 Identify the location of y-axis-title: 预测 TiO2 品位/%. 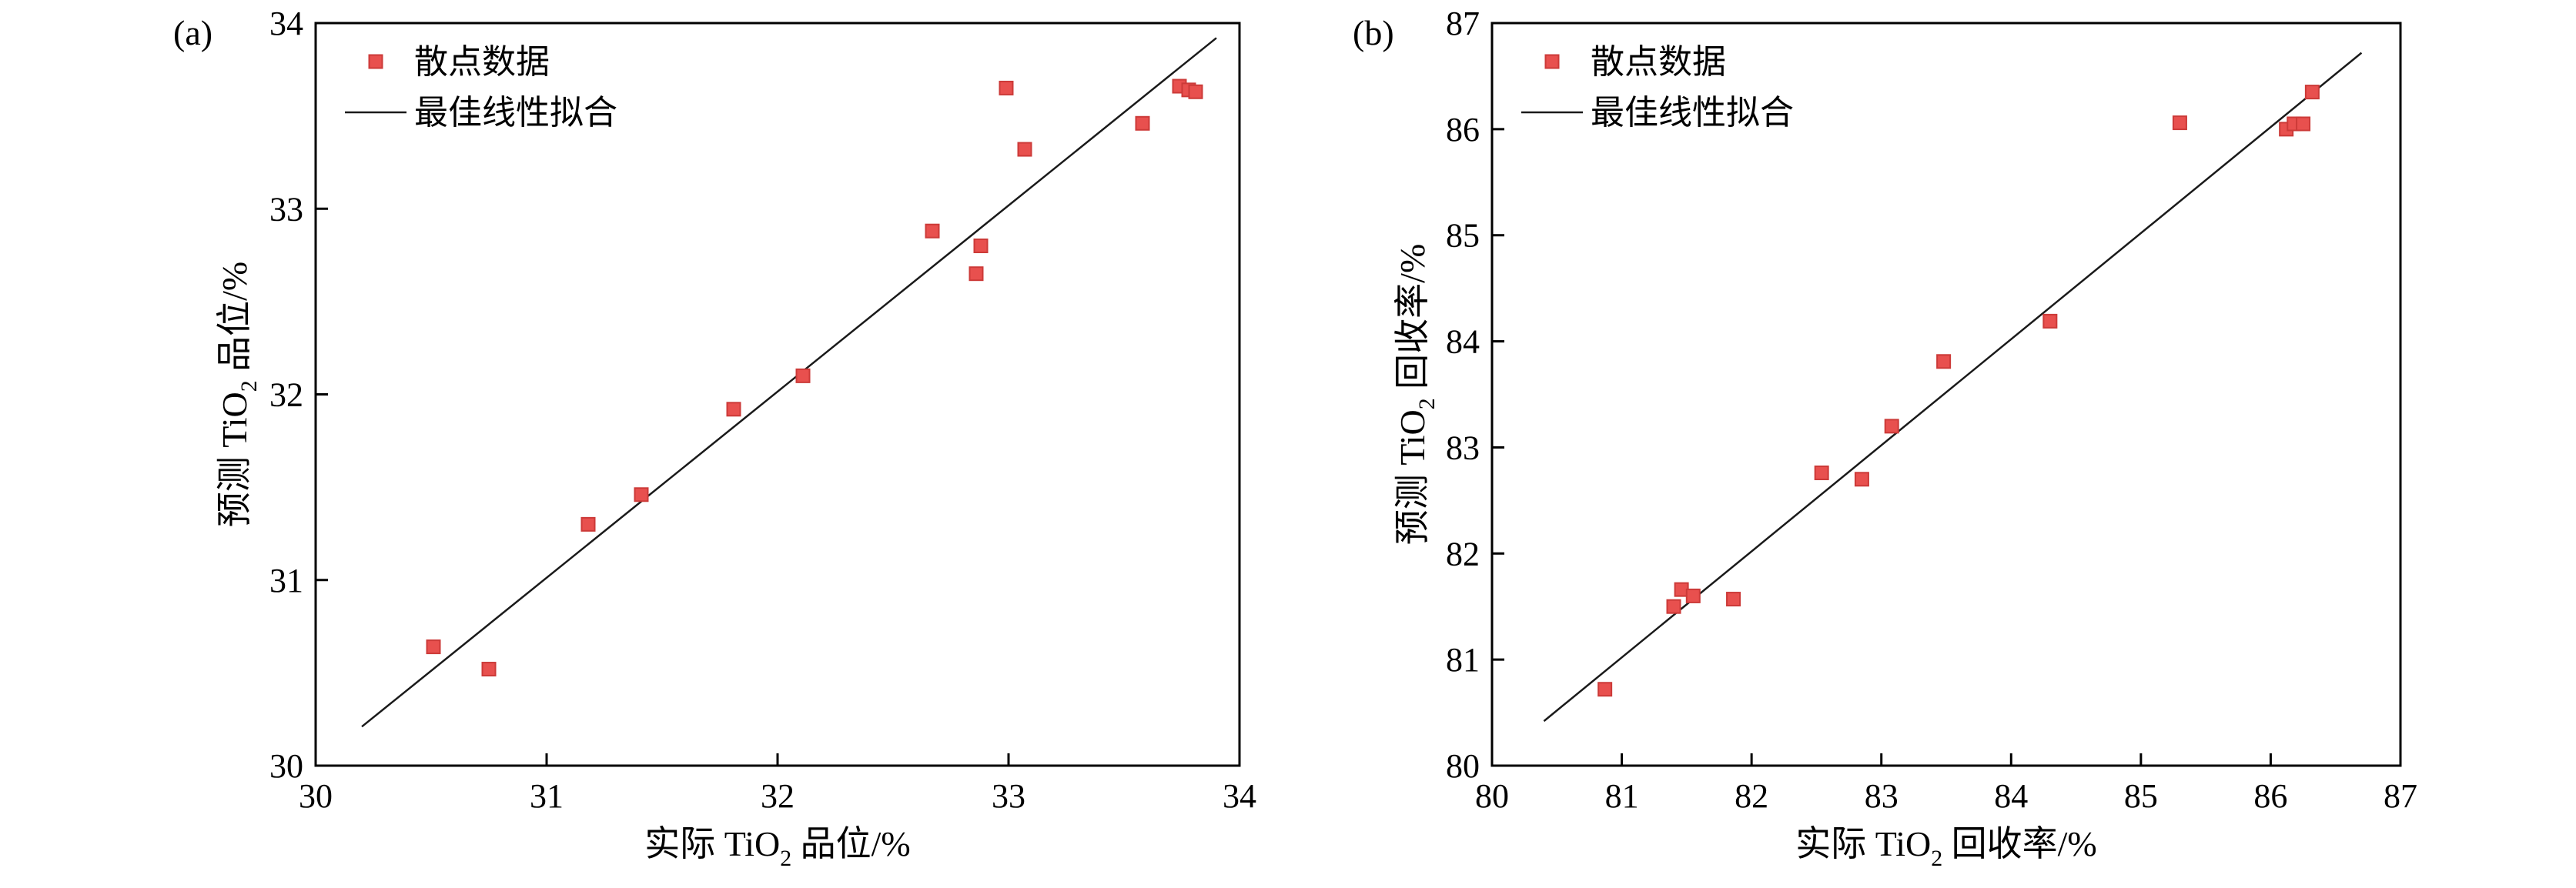
(239, 395).